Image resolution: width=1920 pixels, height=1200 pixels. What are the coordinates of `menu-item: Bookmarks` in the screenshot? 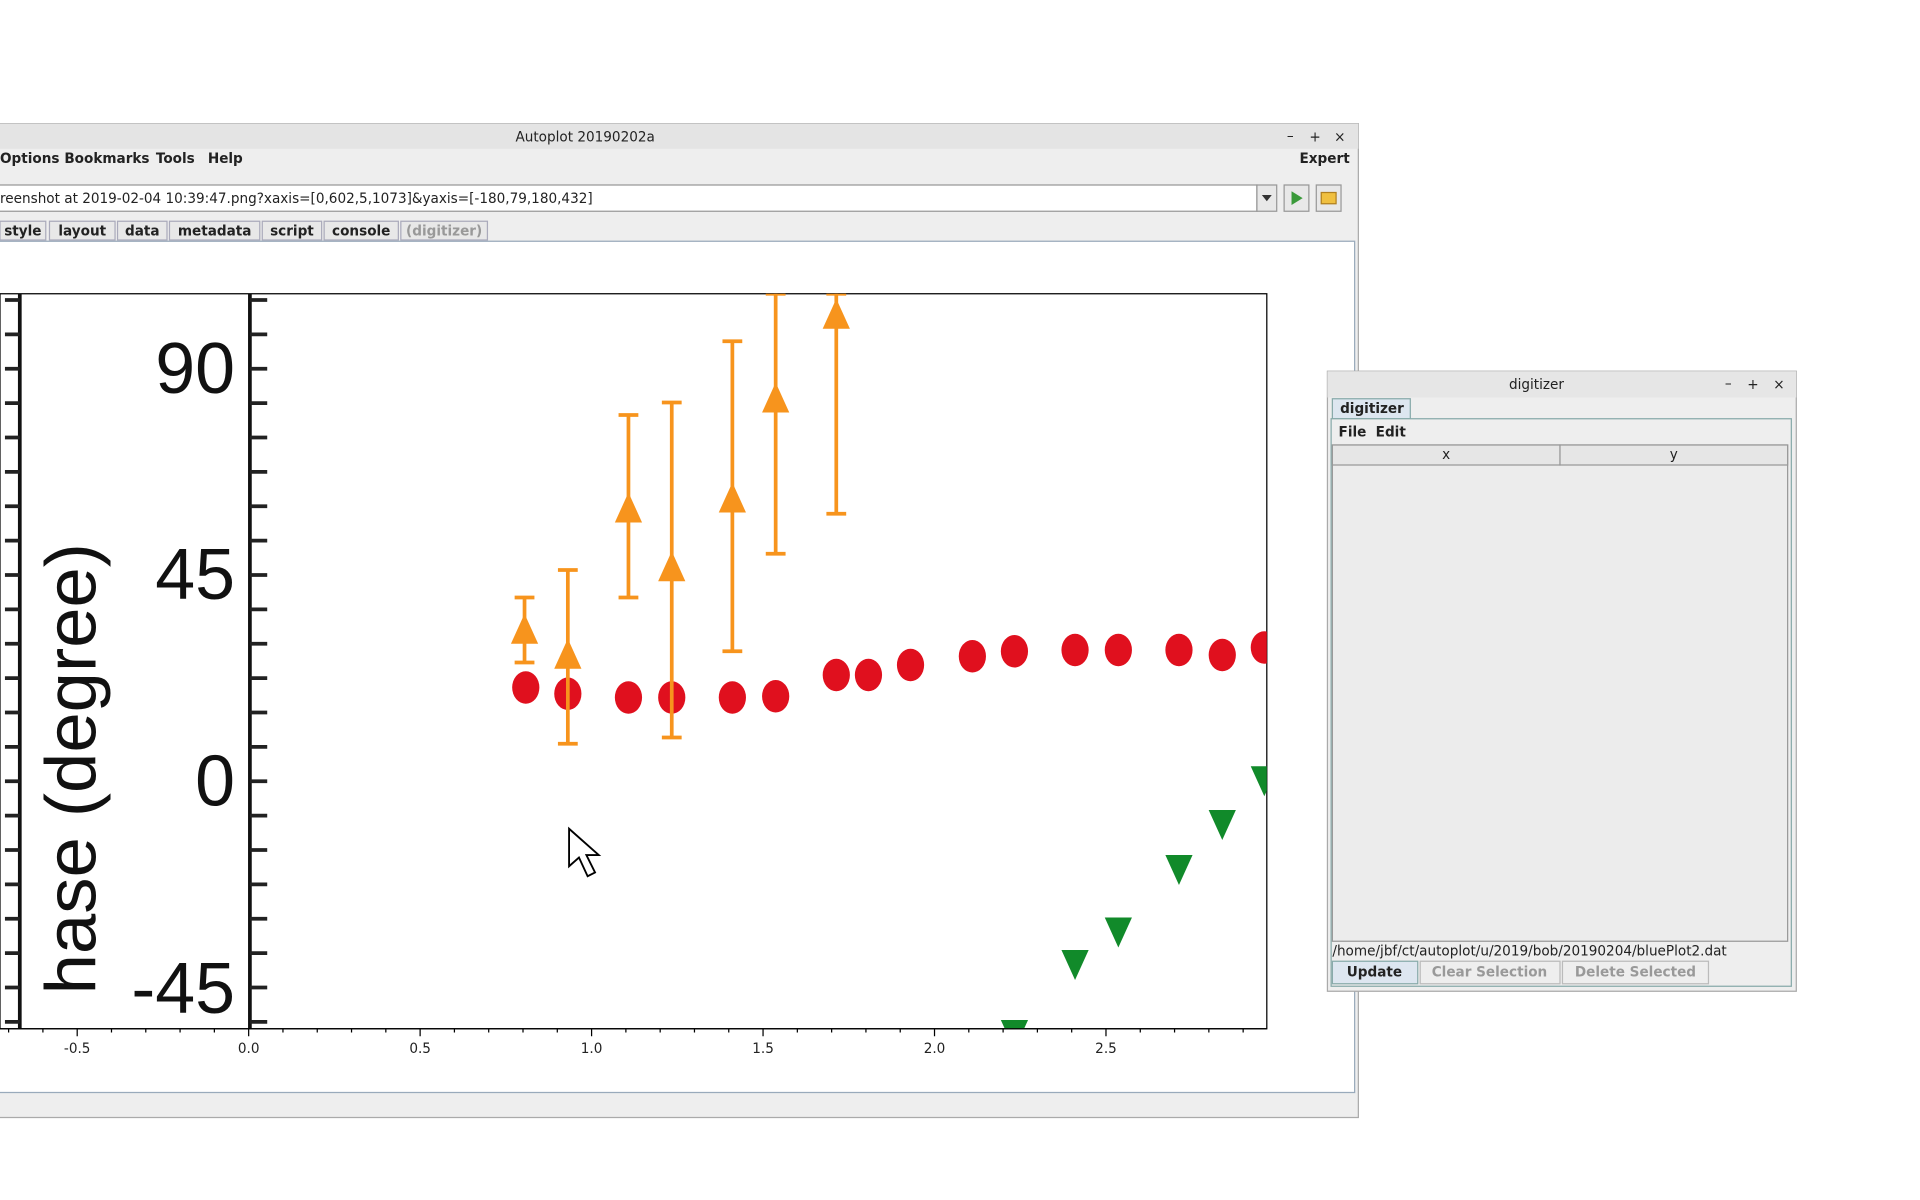 It's located at (106, 159).